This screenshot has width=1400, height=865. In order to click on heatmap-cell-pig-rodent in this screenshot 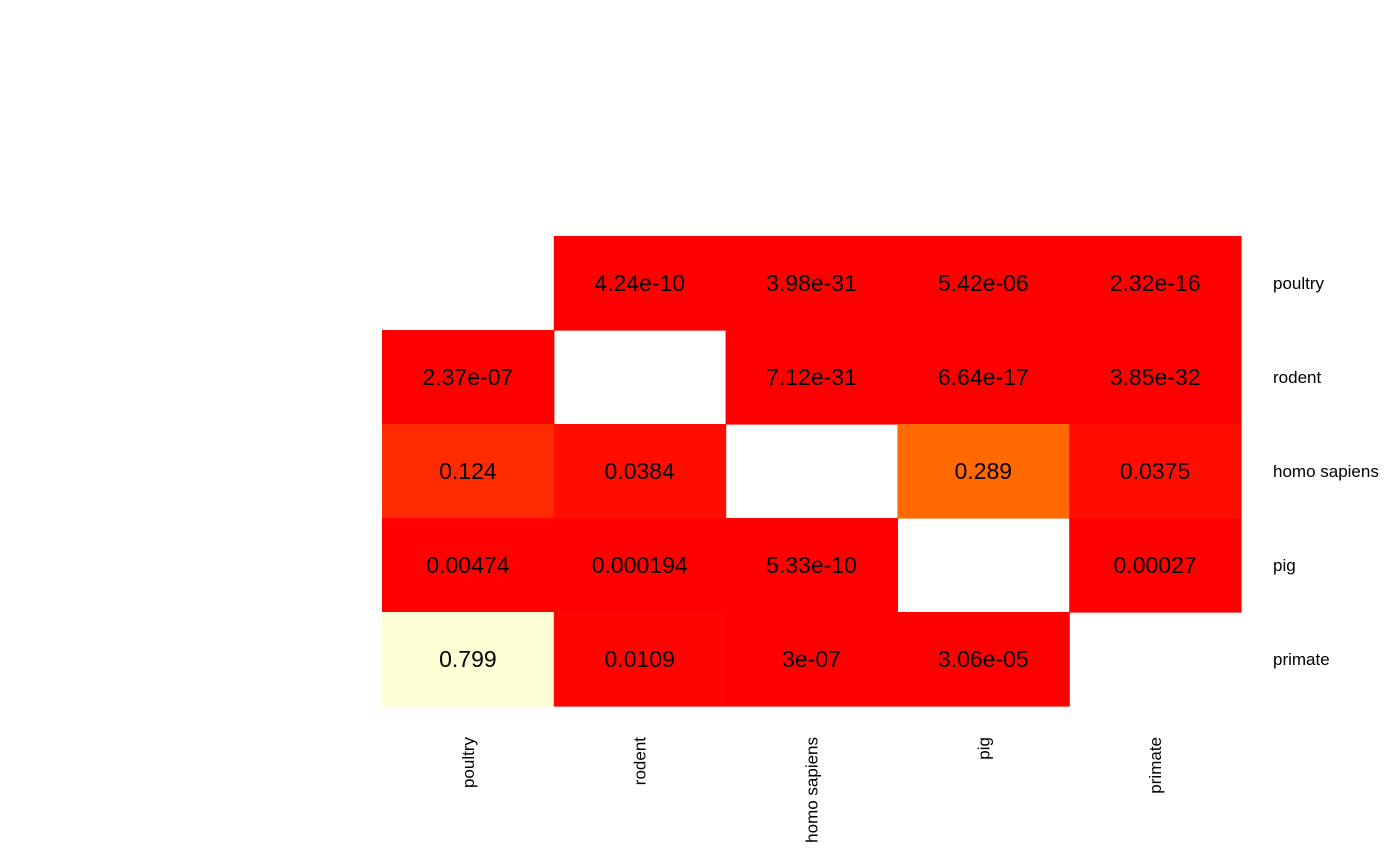, I will do `click(640, 565)`.